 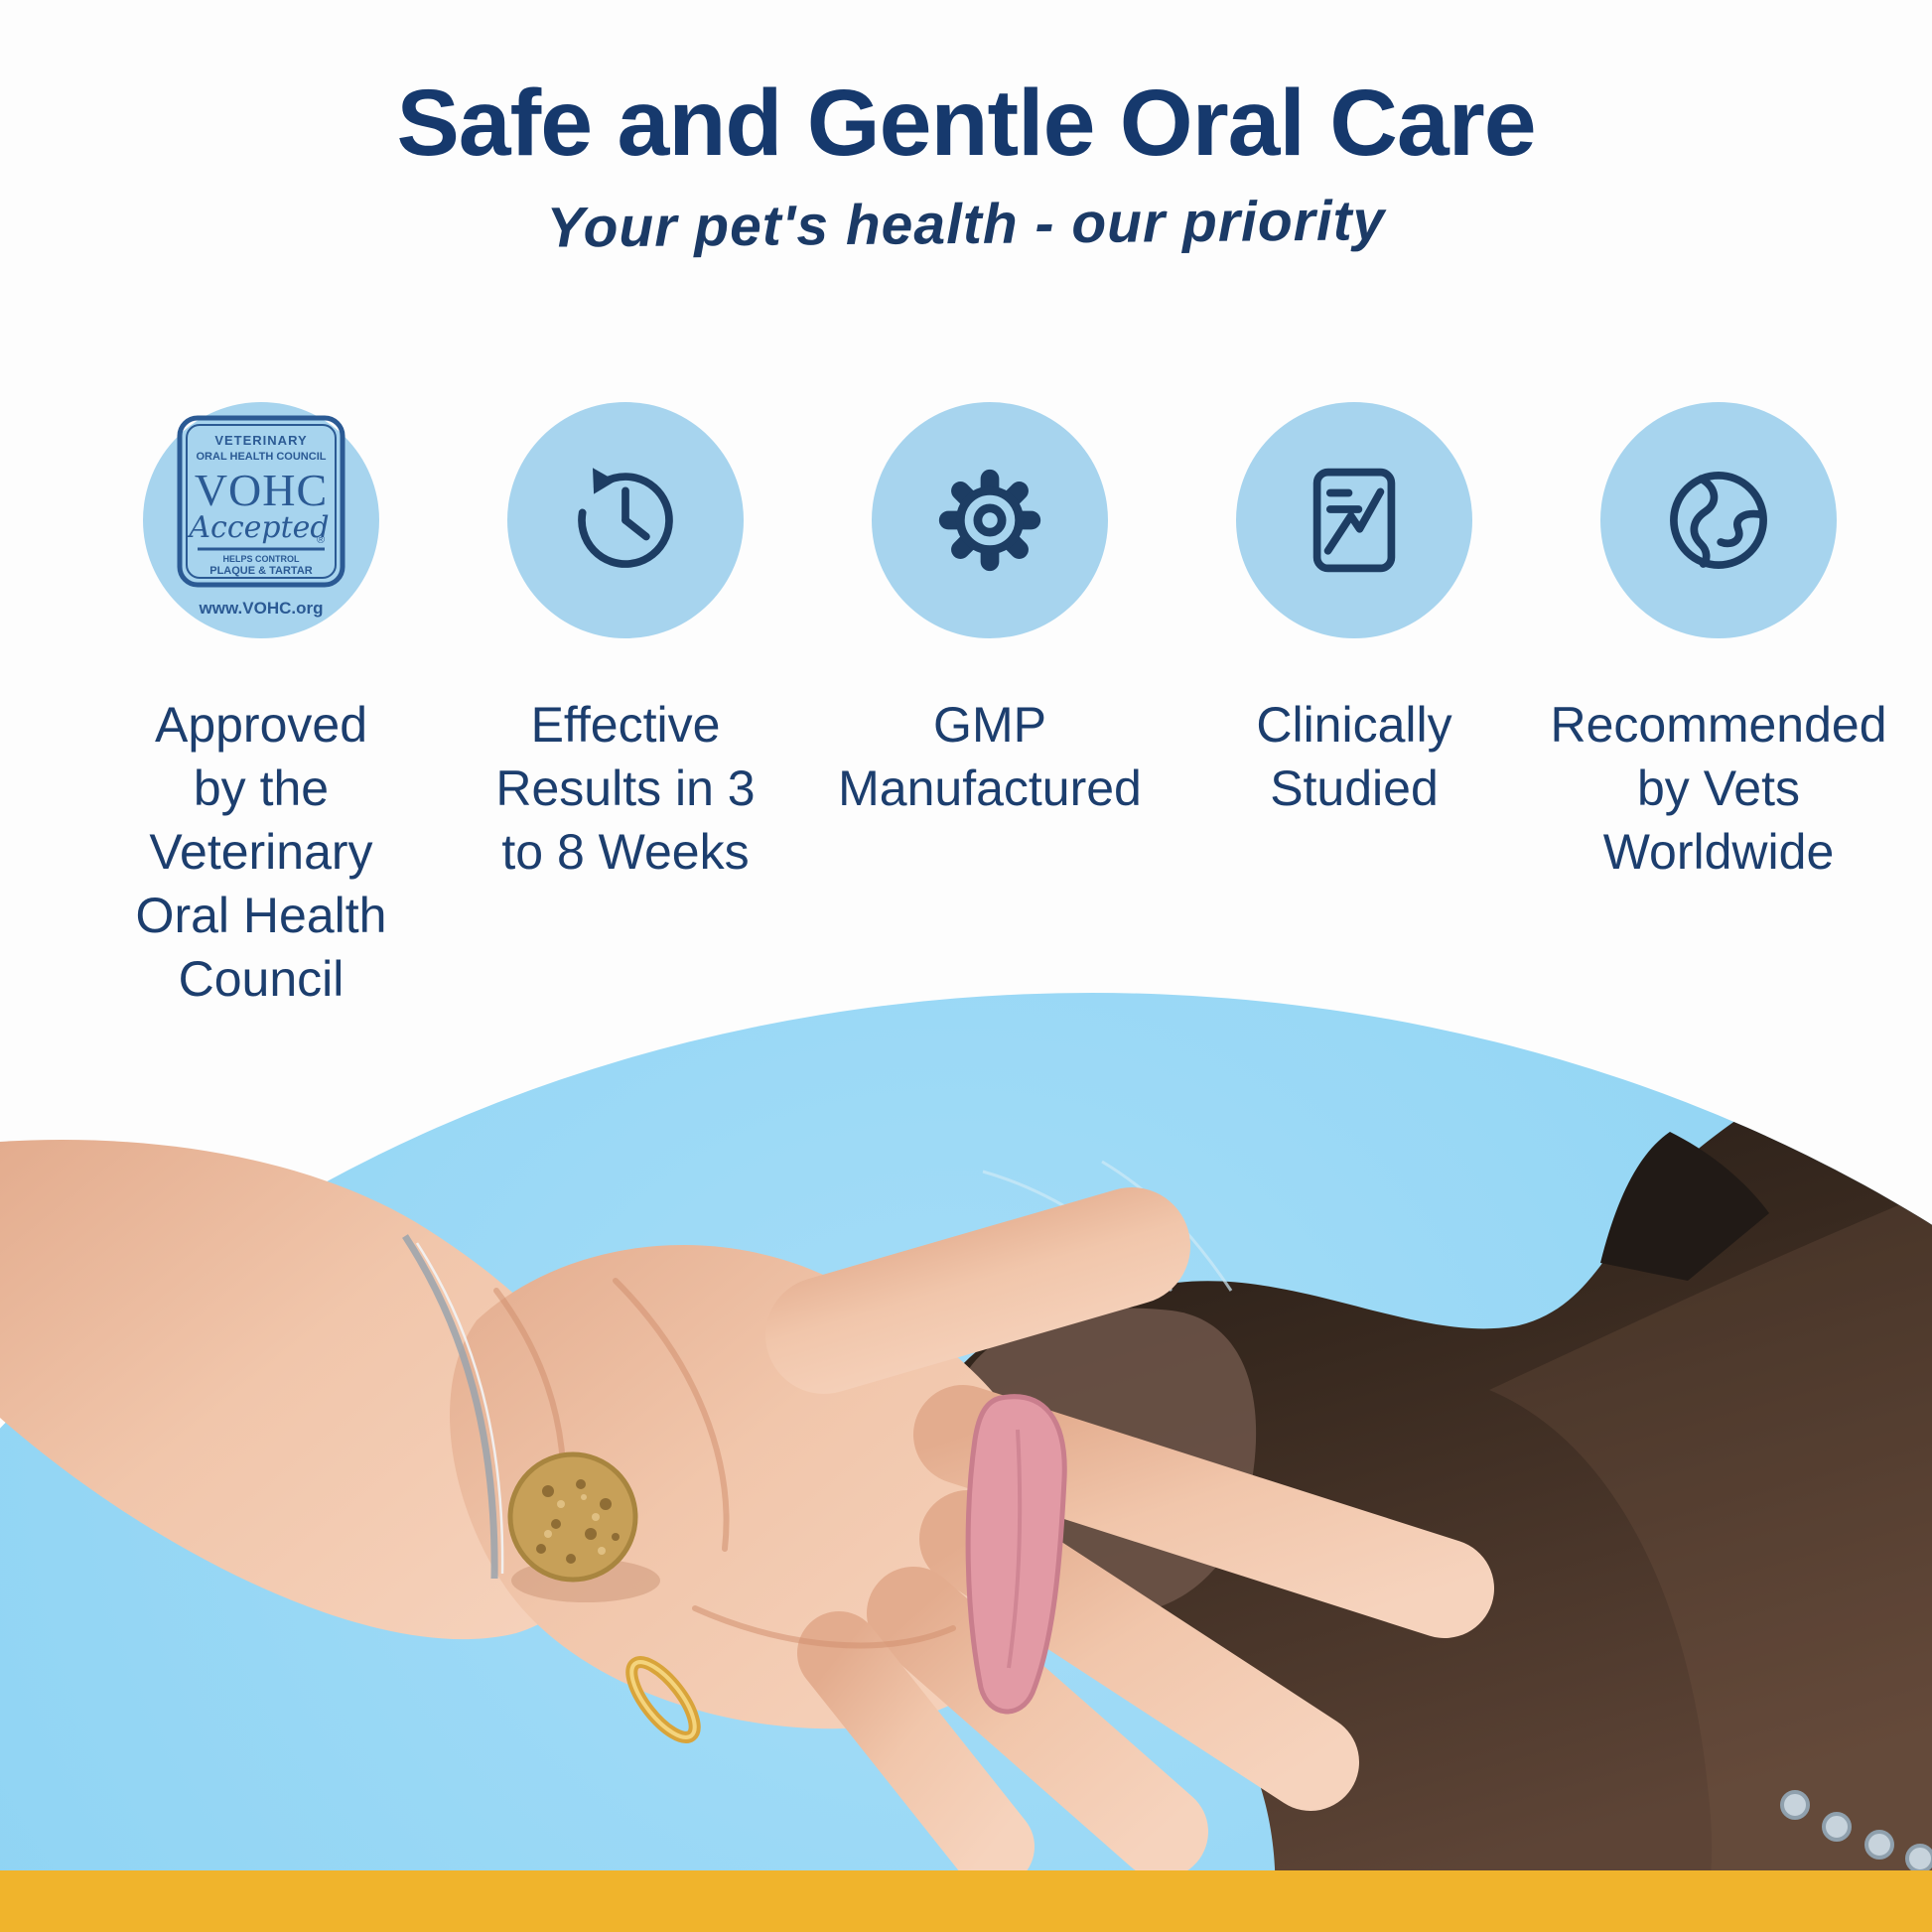 I want to click on feature-label: Recommended by Vets Worldwide, so click(x=1719, y=788).